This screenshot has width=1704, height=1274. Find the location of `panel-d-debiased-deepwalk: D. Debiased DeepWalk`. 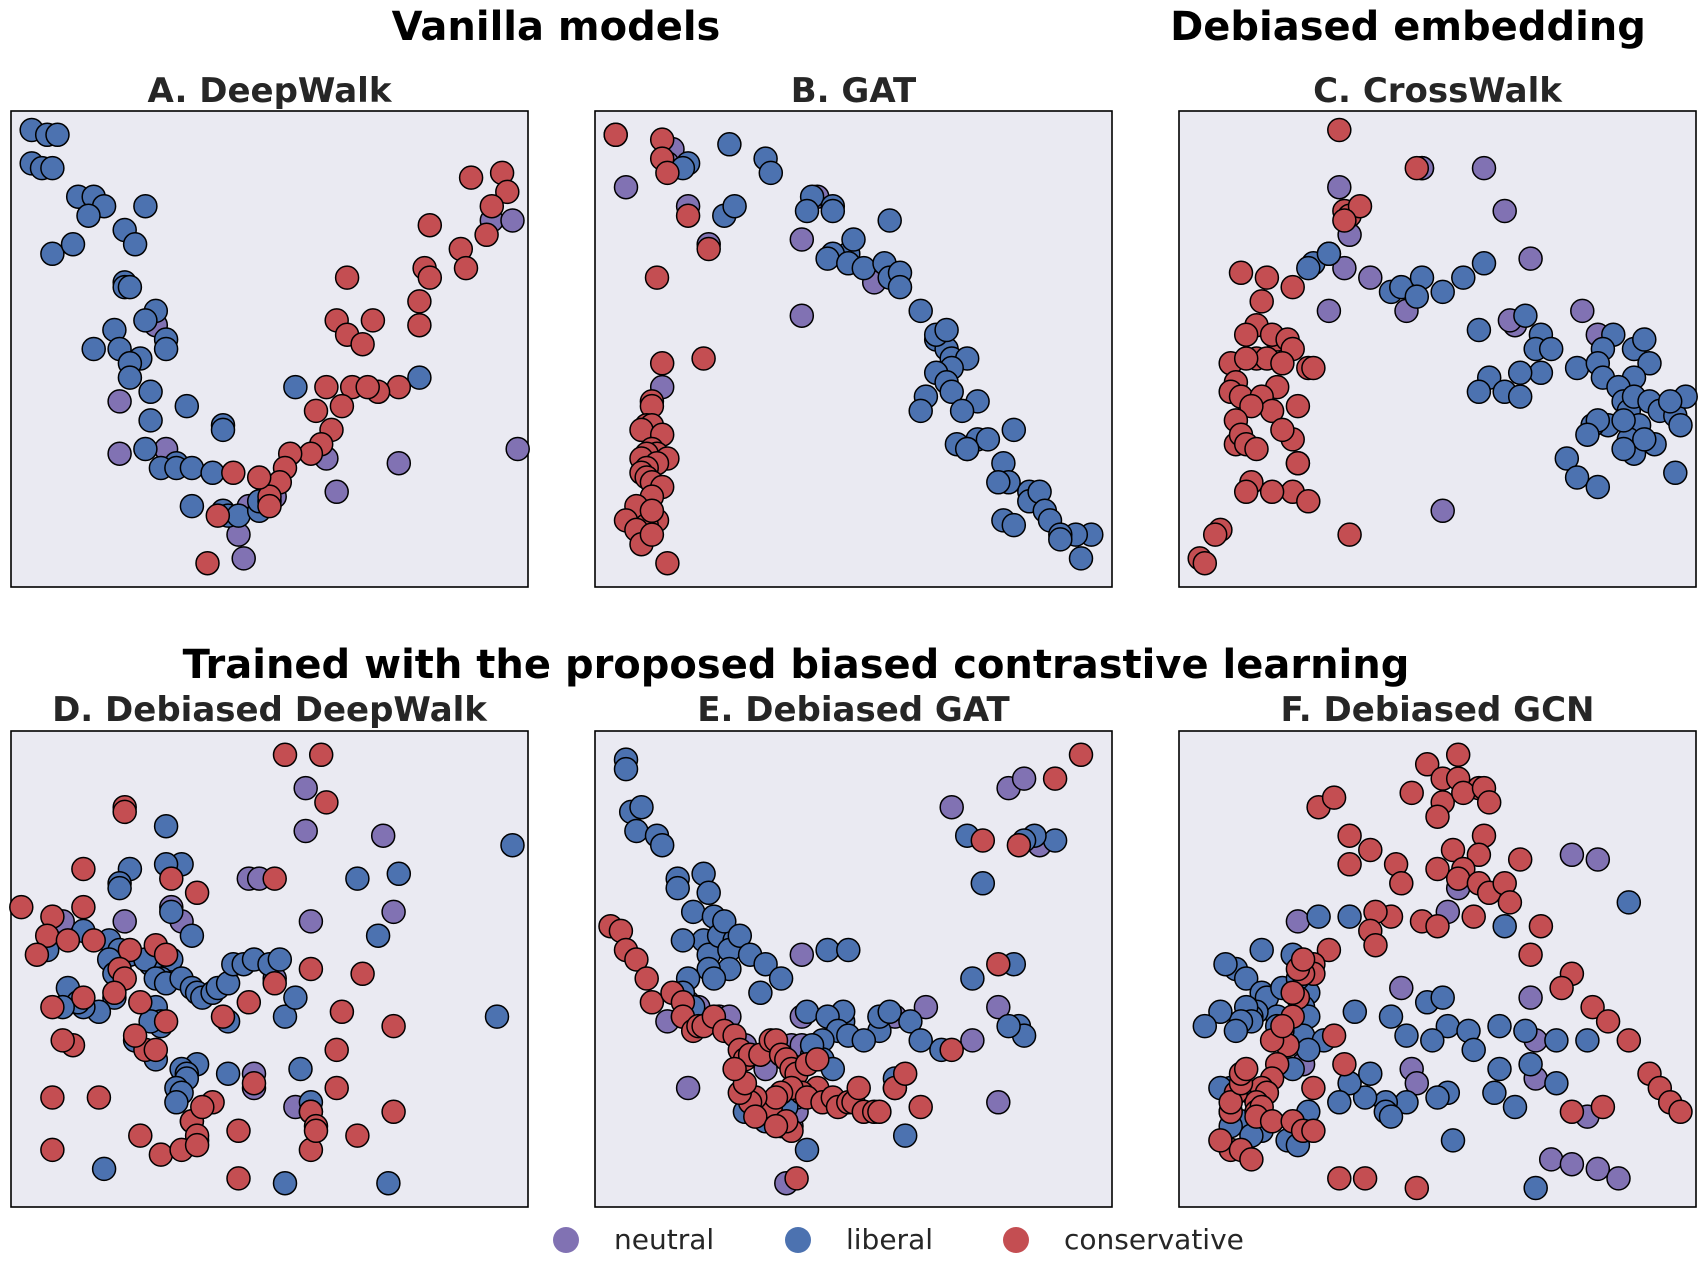

panel-d-debiased-deepwalk: D. Debiased DeepWalk is located at coordinates (269, 949).